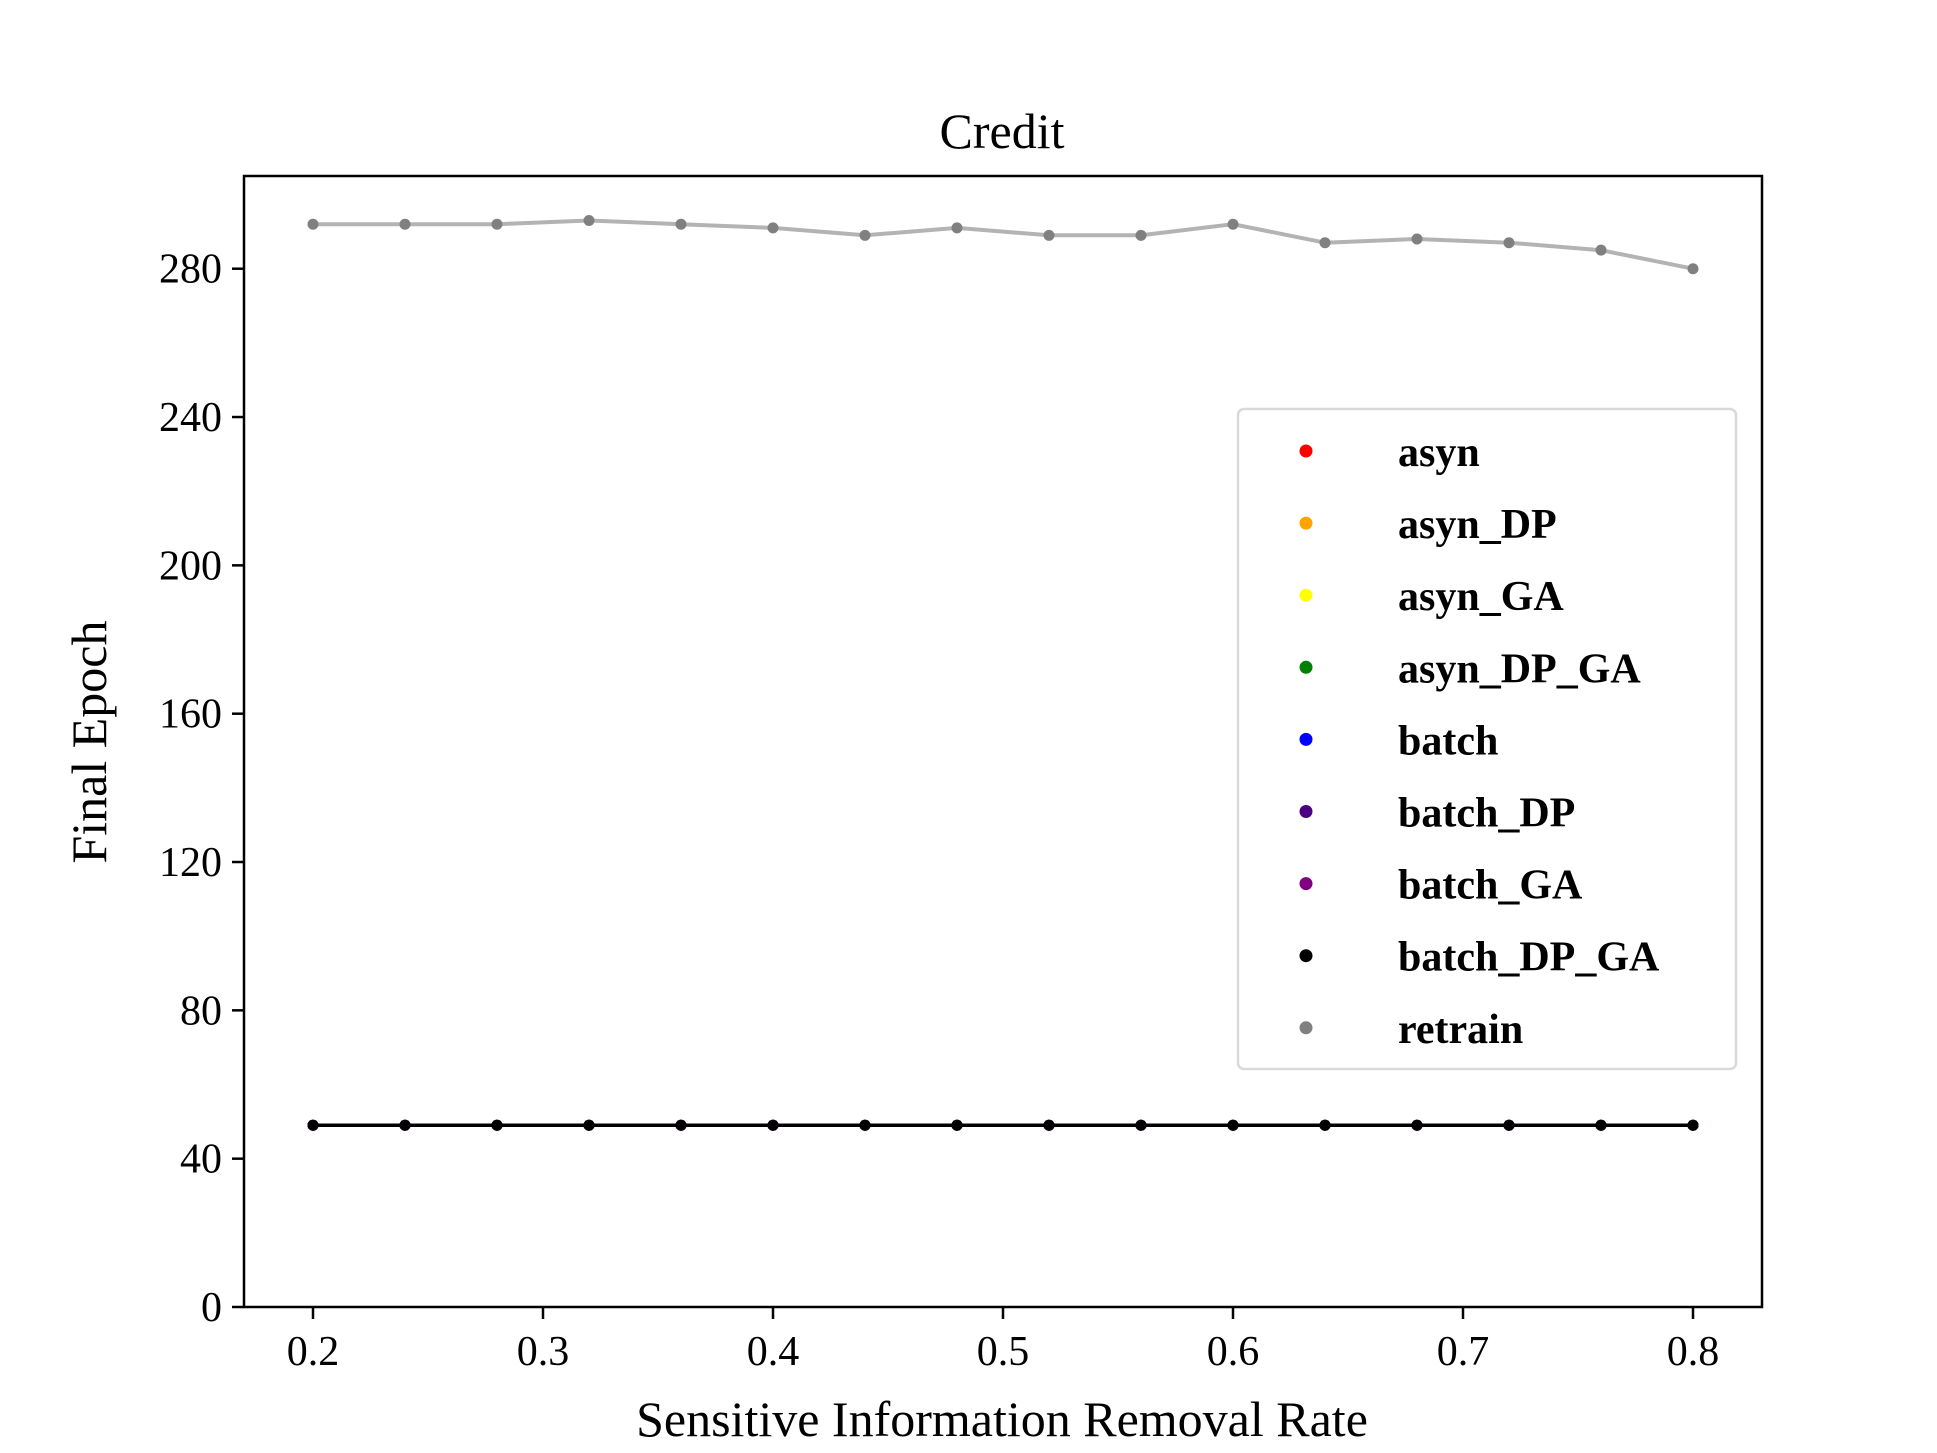 This screenshot has width=1937, height=1453. What do you see at coordinates (1448, 741) in the screenshot?
I see `legend-label: batch` at bounding box center [1448, 741].